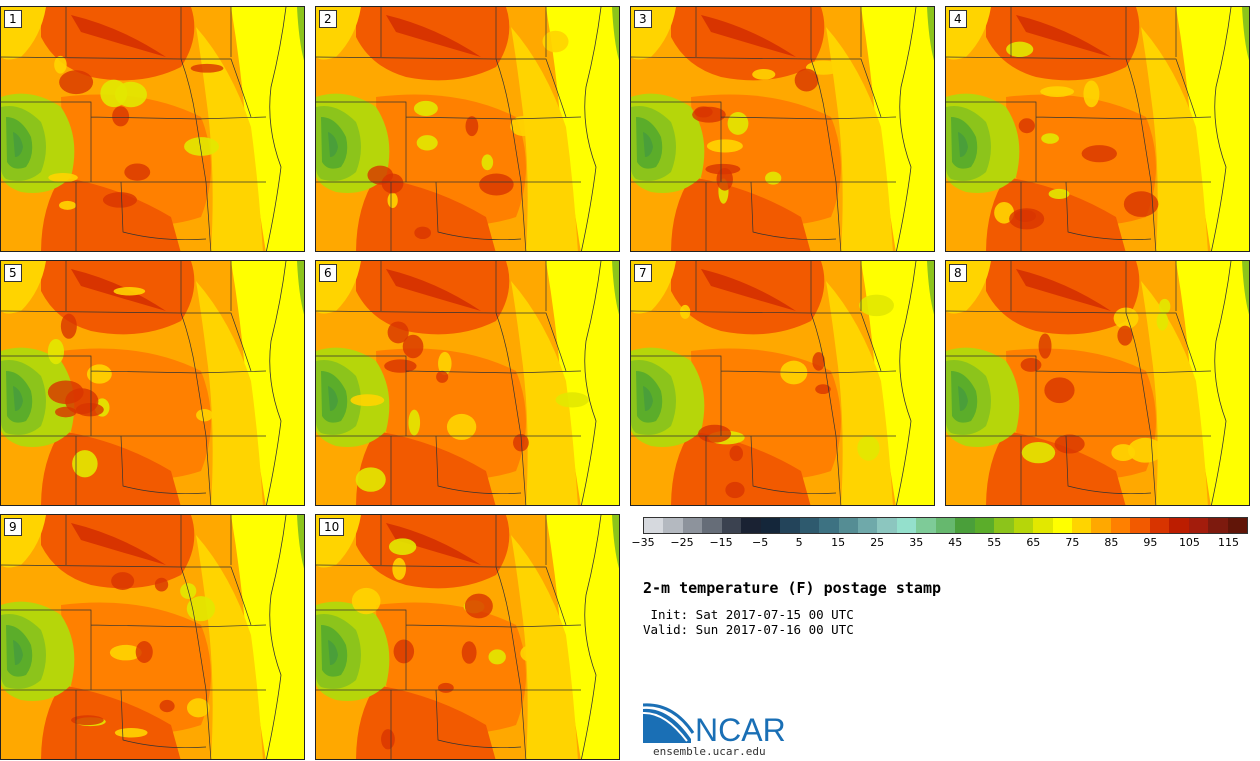 This screenshot has height=761, width=1260. Describe the element at coordinates (748, 614) in the screenshot. I see `init-time: Init: Sat 2017-07-15 00 UTC` at that location.